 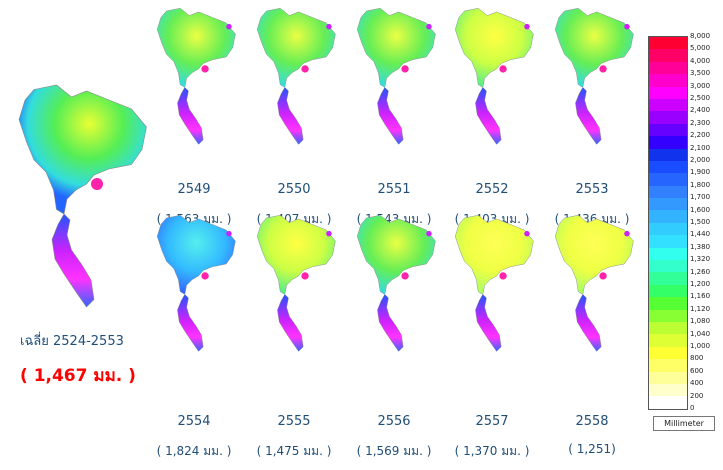 What do you see at coordinates (700, 48) in the screenshot?
I see `legend-tick-label: 5,000` at bounding box center [700, 48].